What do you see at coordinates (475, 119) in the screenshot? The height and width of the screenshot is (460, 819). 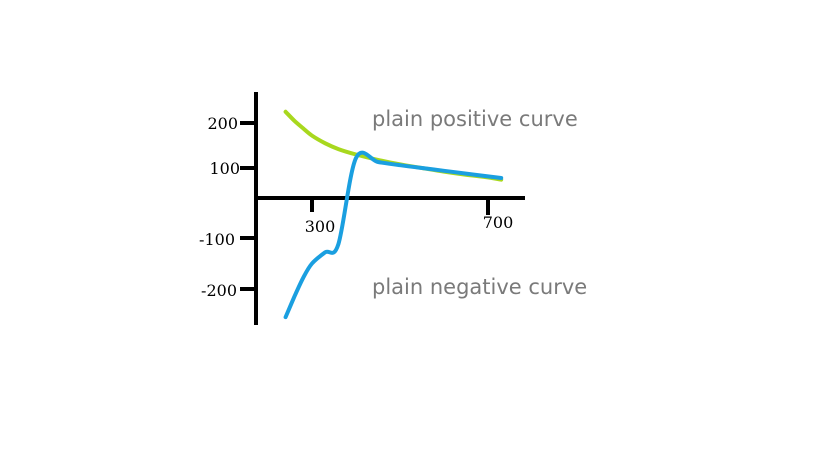 I see `series-label-plain-positive-curve: plain positive curve` at bounding box center [475, 119].